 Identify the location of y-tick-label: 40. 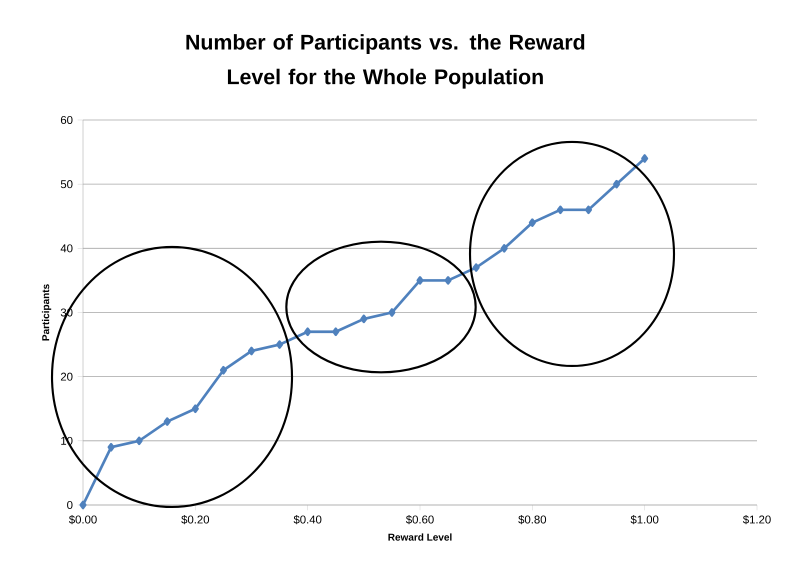
(66, 248).